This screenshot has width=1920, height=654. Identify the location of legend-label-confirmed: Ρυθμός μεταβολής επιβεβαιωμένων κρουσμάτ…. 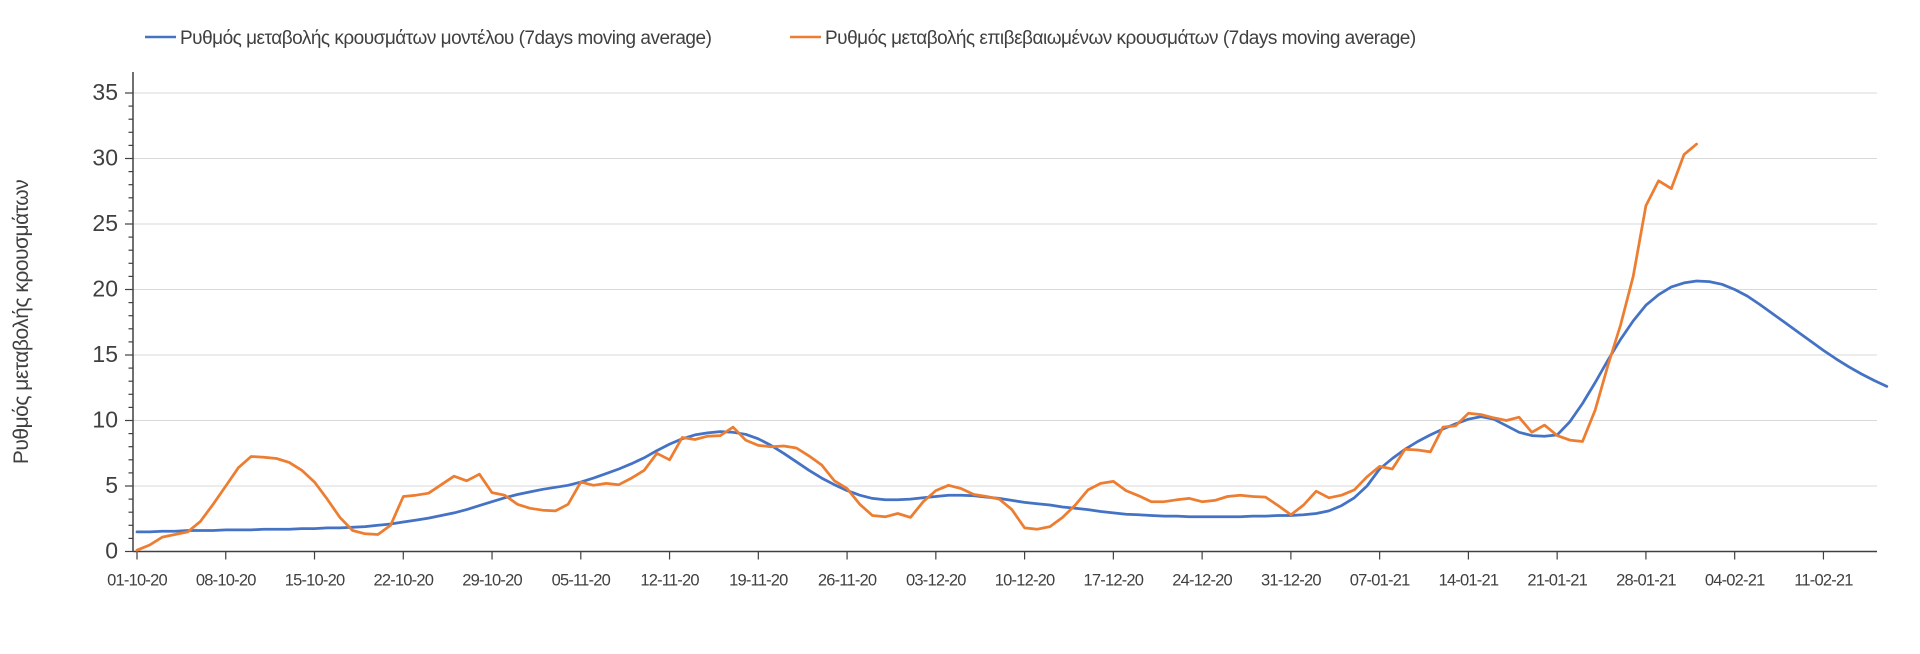
(1120, 38).